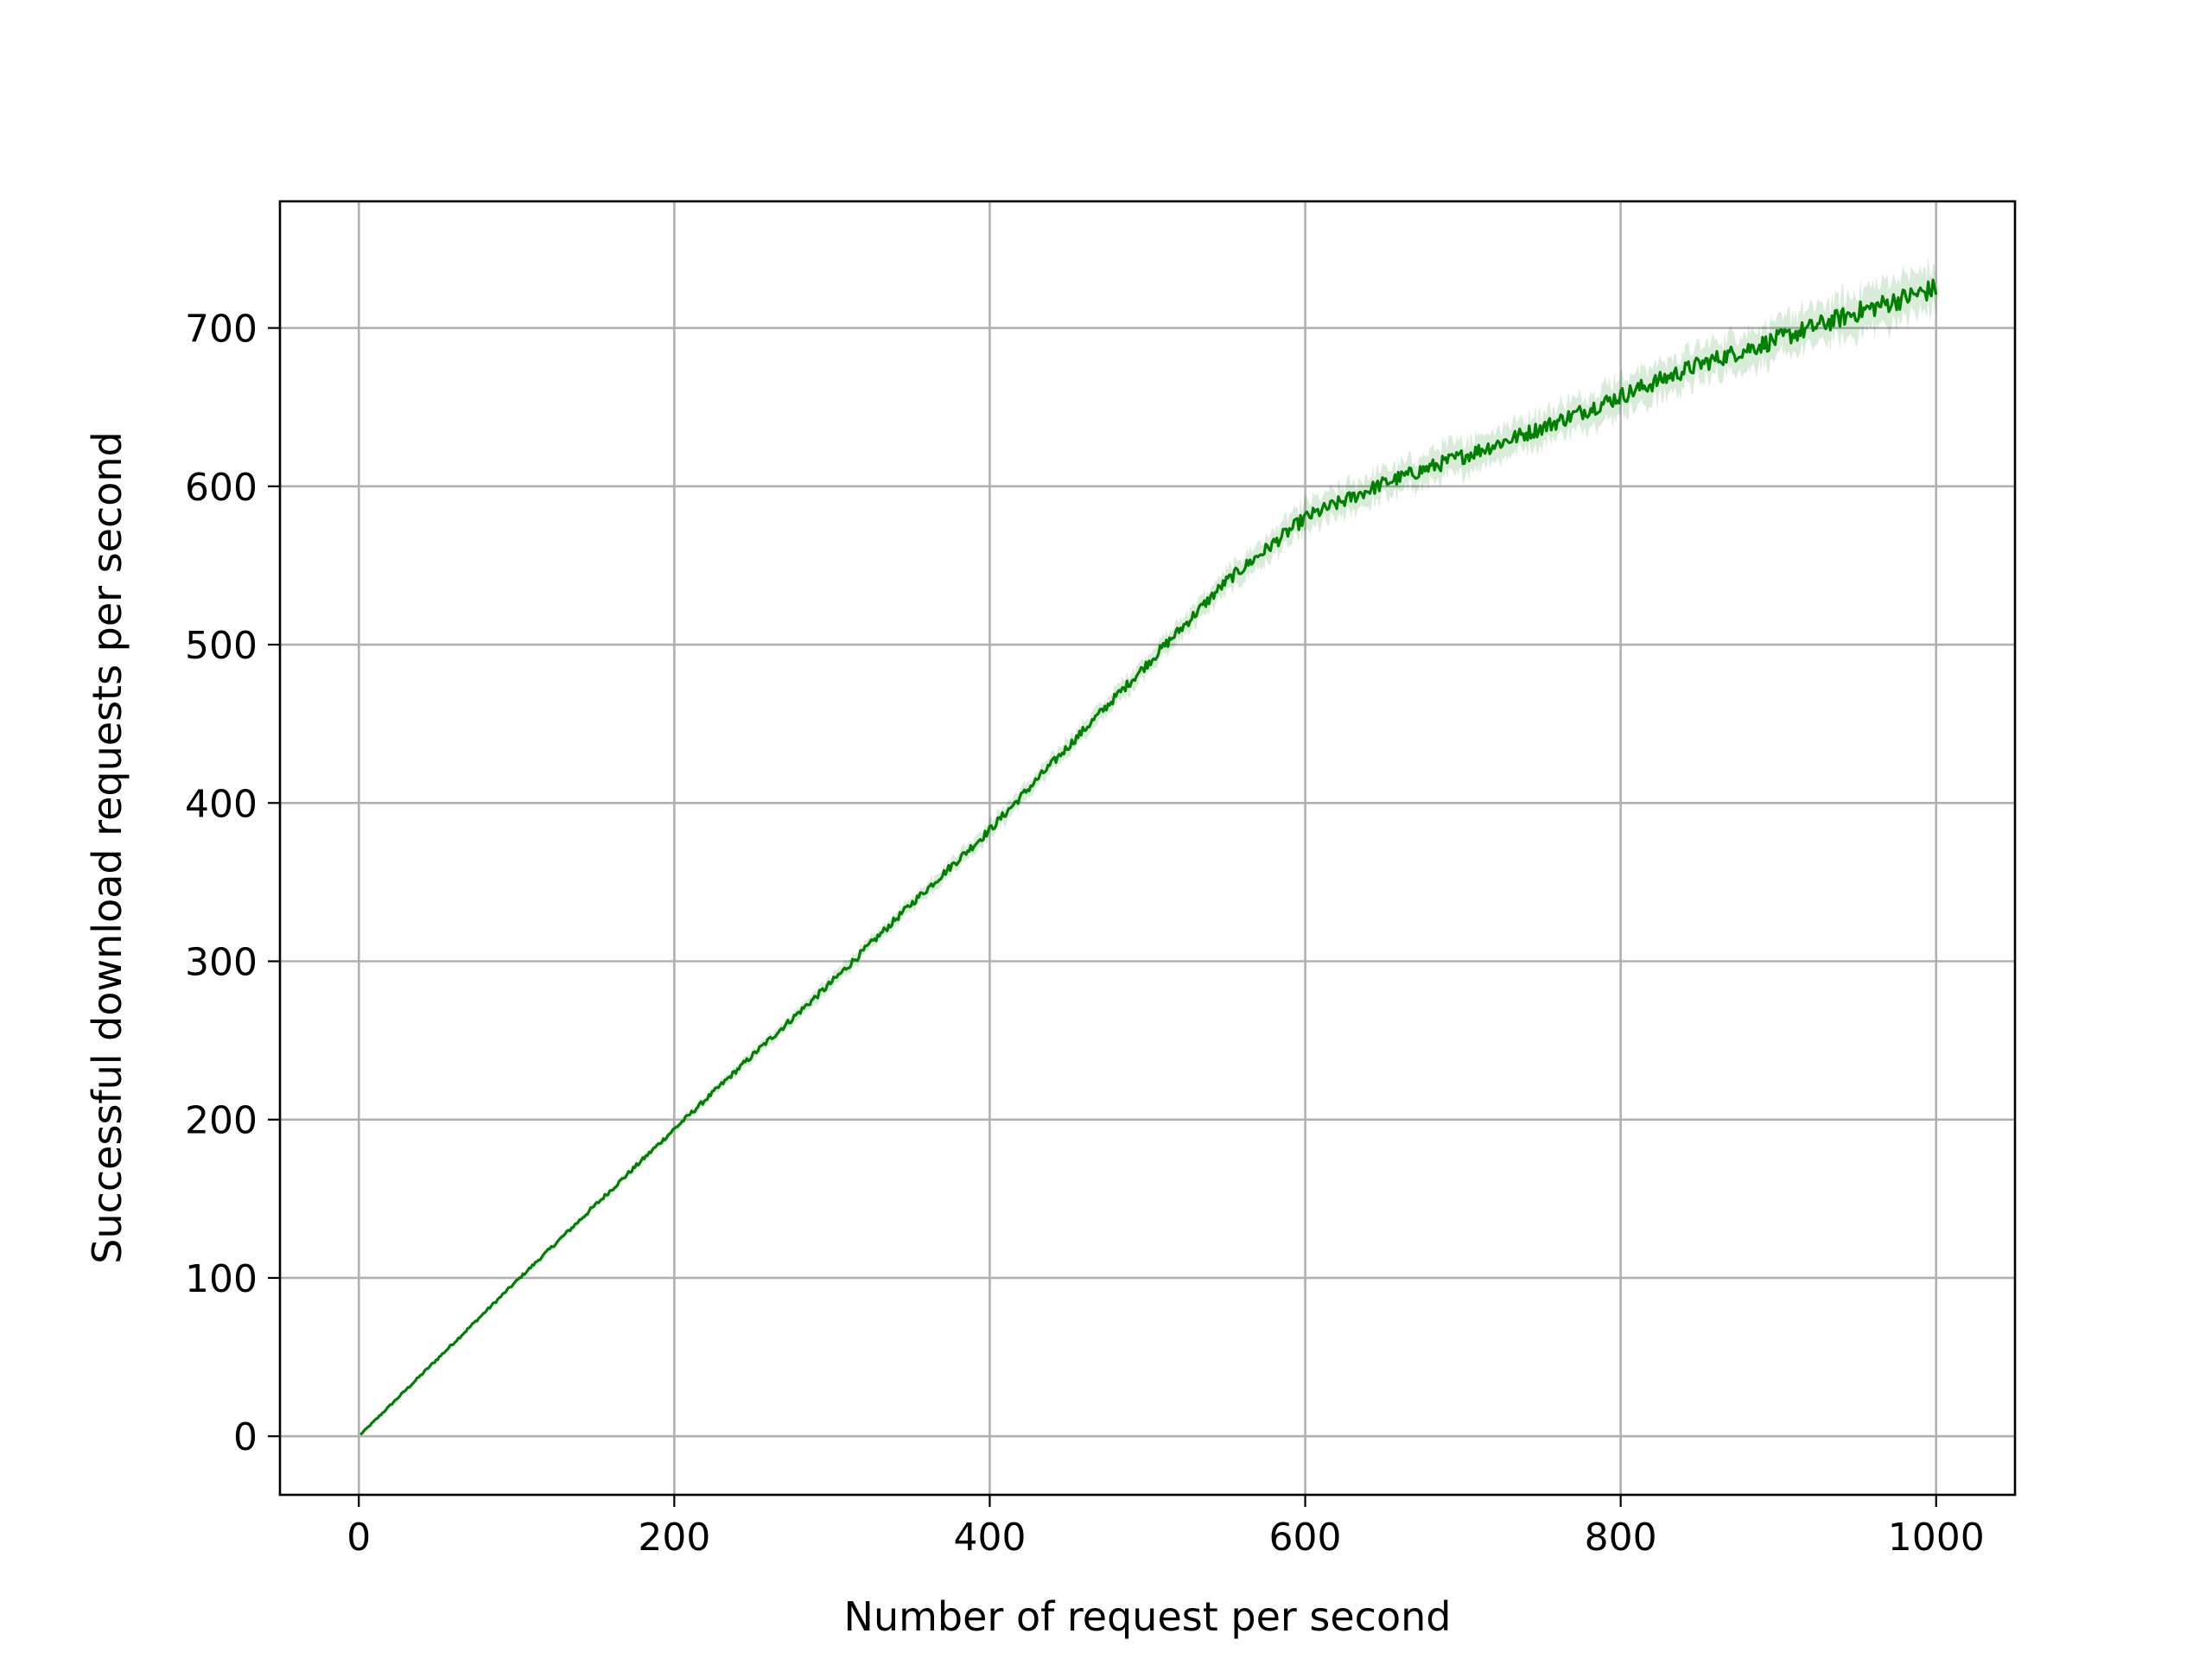  I want to click on y-tick-label: 100, so click(221, 1279).